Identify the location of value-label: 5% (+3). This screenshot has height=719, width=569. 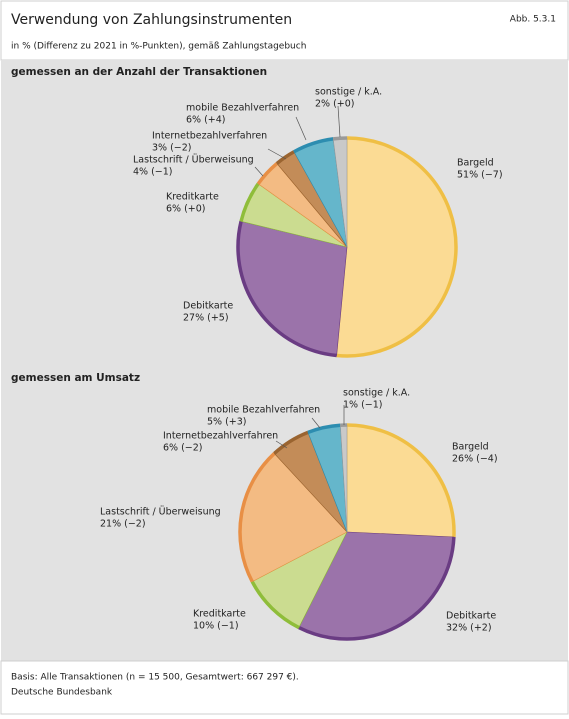
(227, 422).